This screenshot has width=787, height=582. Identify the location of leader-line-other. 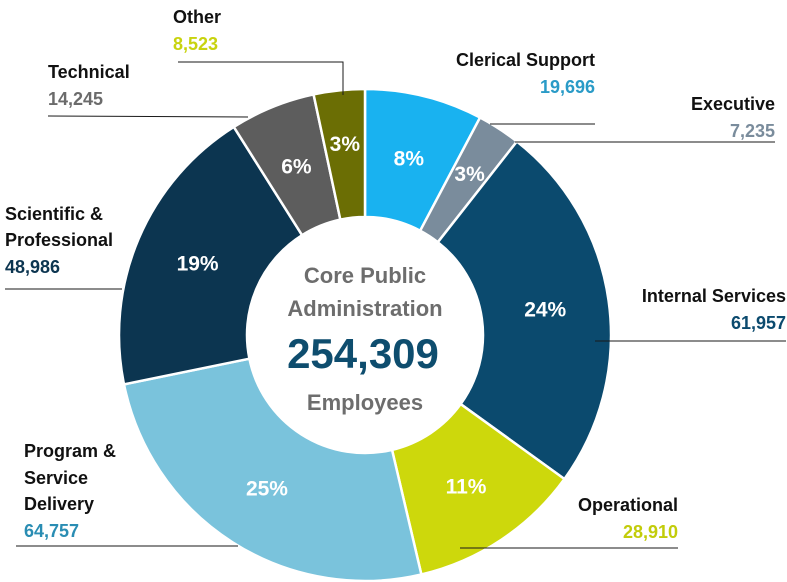
(261, 78).